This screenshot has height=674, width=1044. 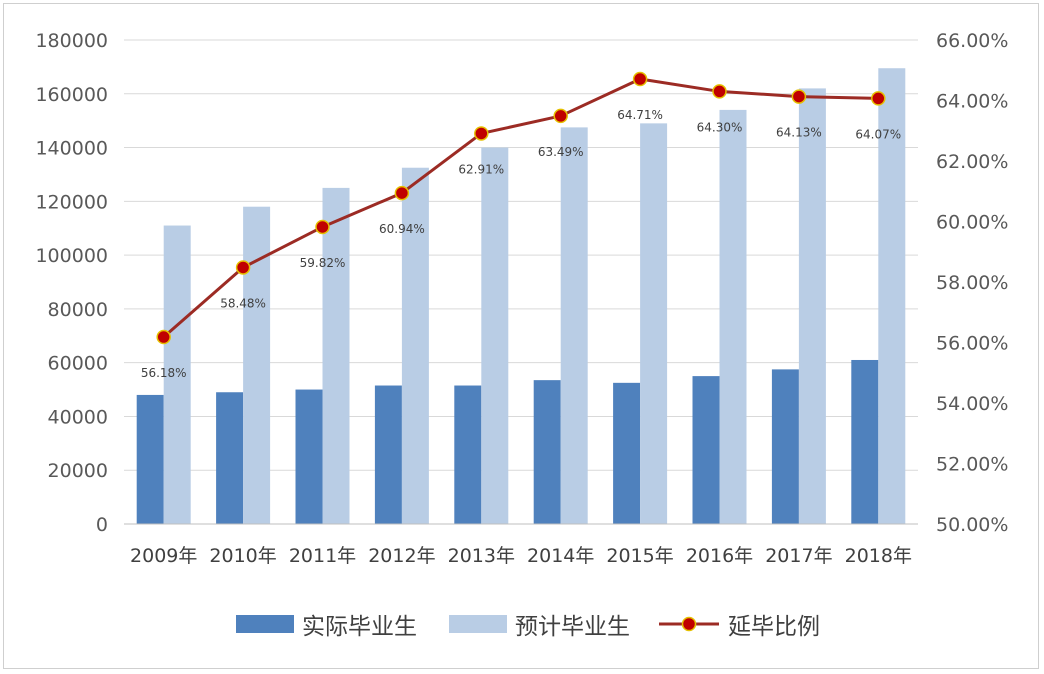 I want to click on right-tick-label: 52.00%, so click(x=972, y=465).